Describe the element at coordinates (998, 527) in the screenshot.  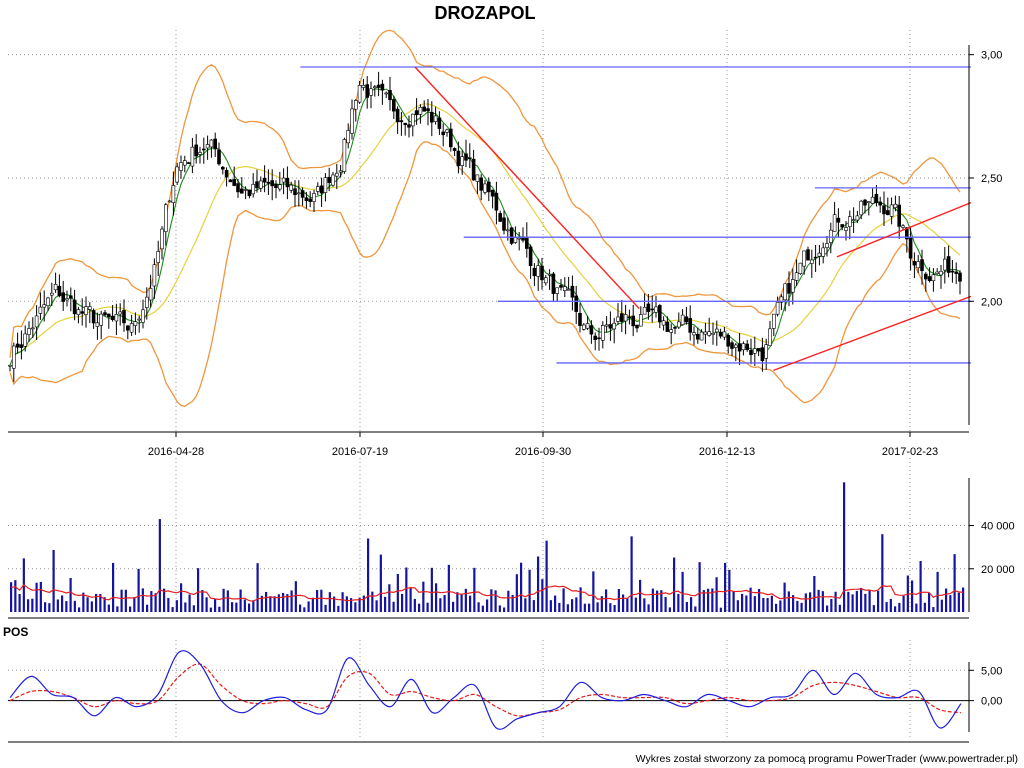
I see `volume-y-tick-label-0: 40 000` at that location.